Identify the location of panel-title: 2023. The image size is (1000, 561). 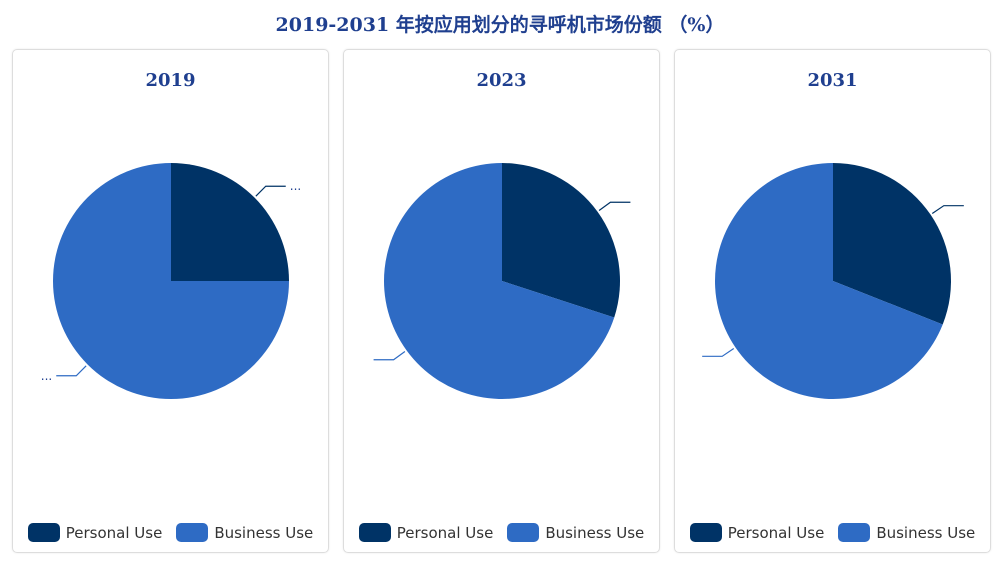
(501, 80).